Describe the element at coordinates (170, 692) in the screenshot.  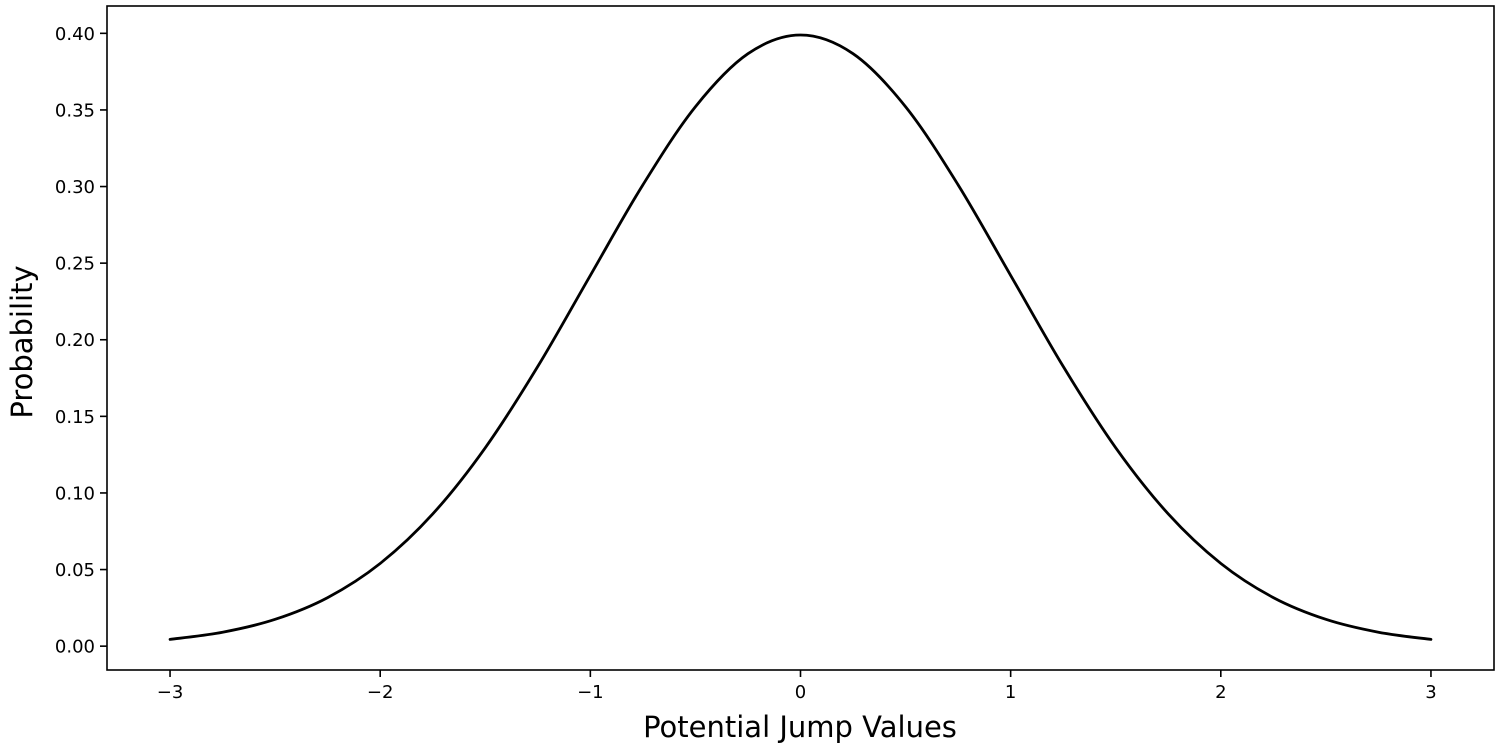
I see `x-tick-label: −3` at that location.